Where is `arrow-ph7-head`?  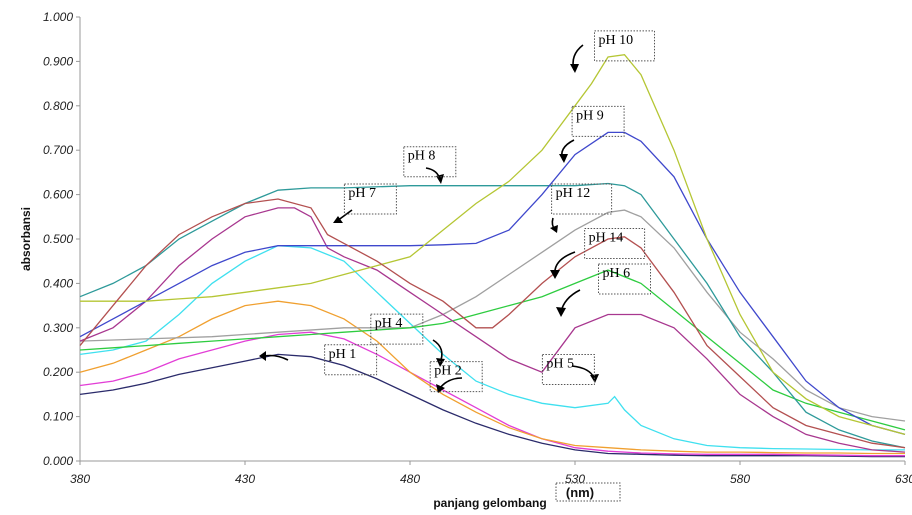 arrow-ph7-head is located at coordinates (338, 219).